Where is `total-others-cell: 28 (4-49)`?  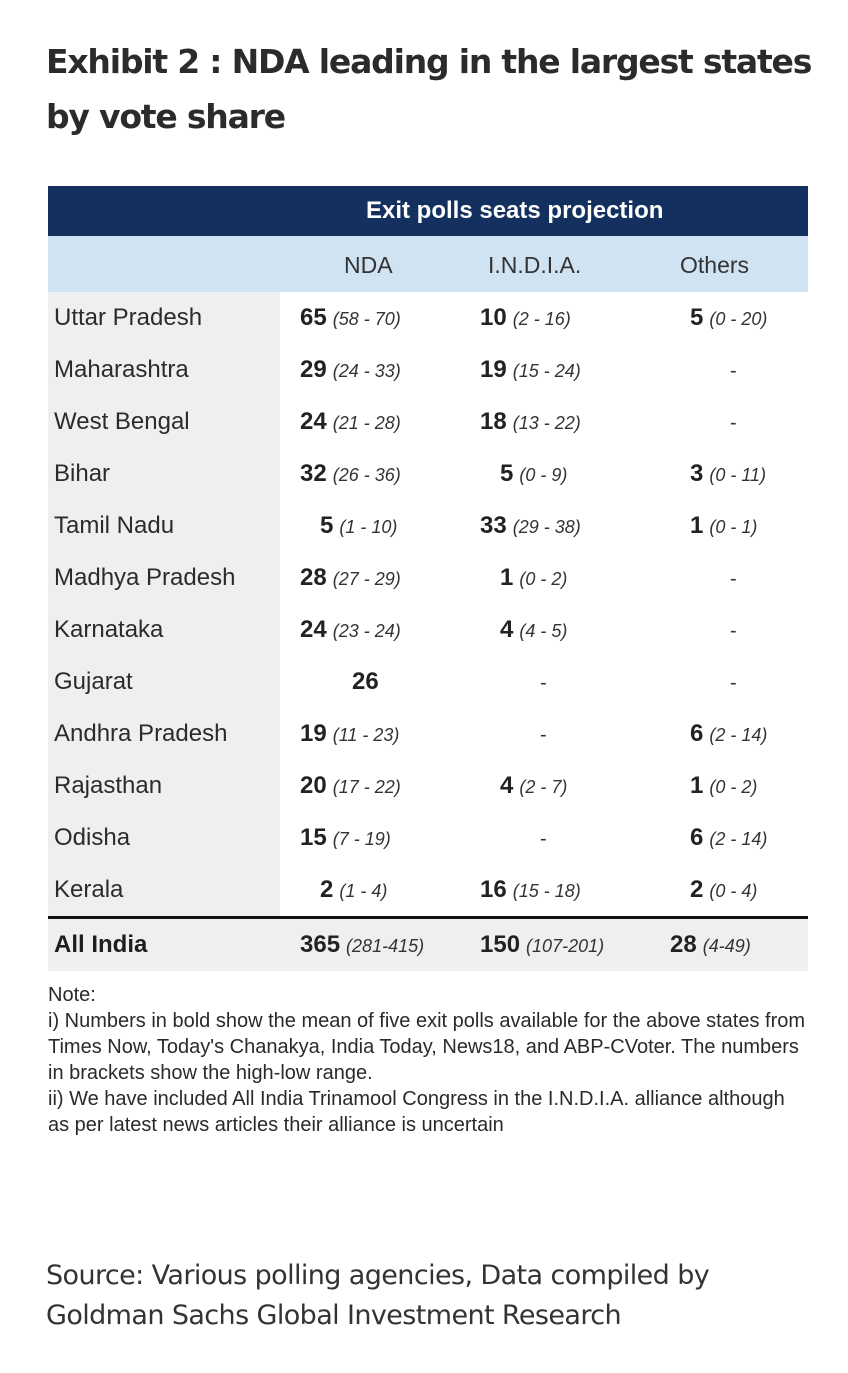
total-others-cell: 28 (4-49) is located at coordinates (710, 945).